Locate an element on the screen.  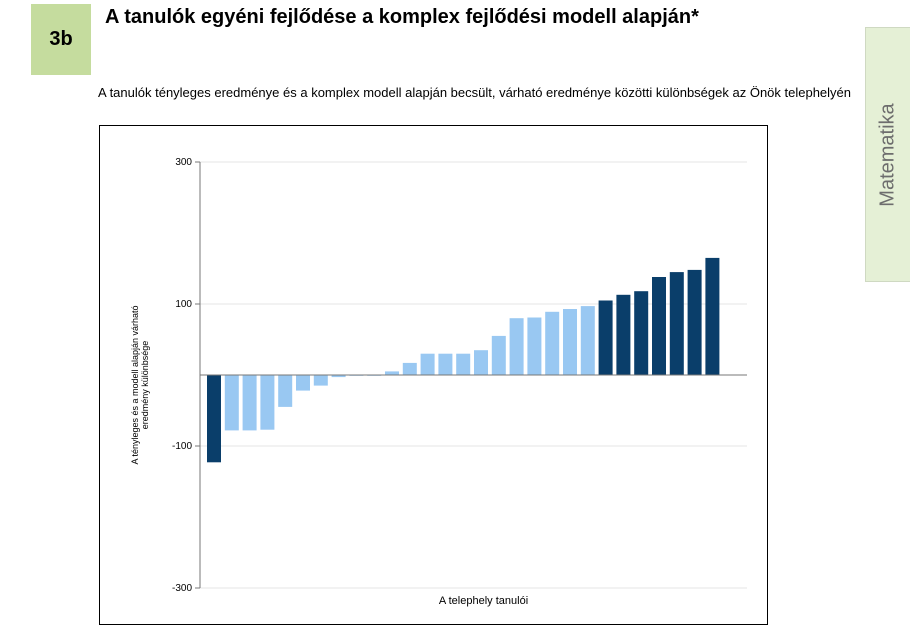
y-tick-label: 300 is located at coordinates (183, 162).